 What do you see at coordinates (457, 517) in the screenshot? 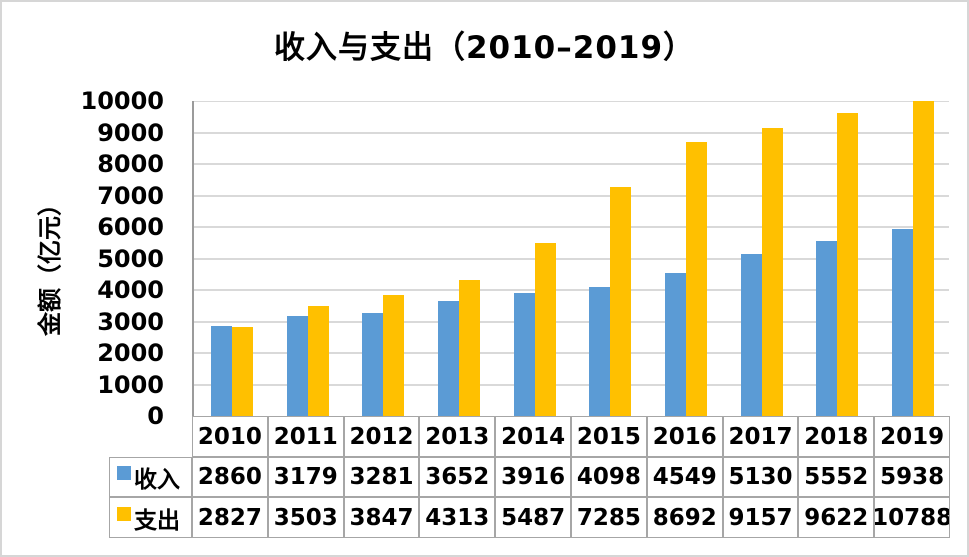
I see `expense-value-cell-2013: 4313` at bounding box center [457, 517].